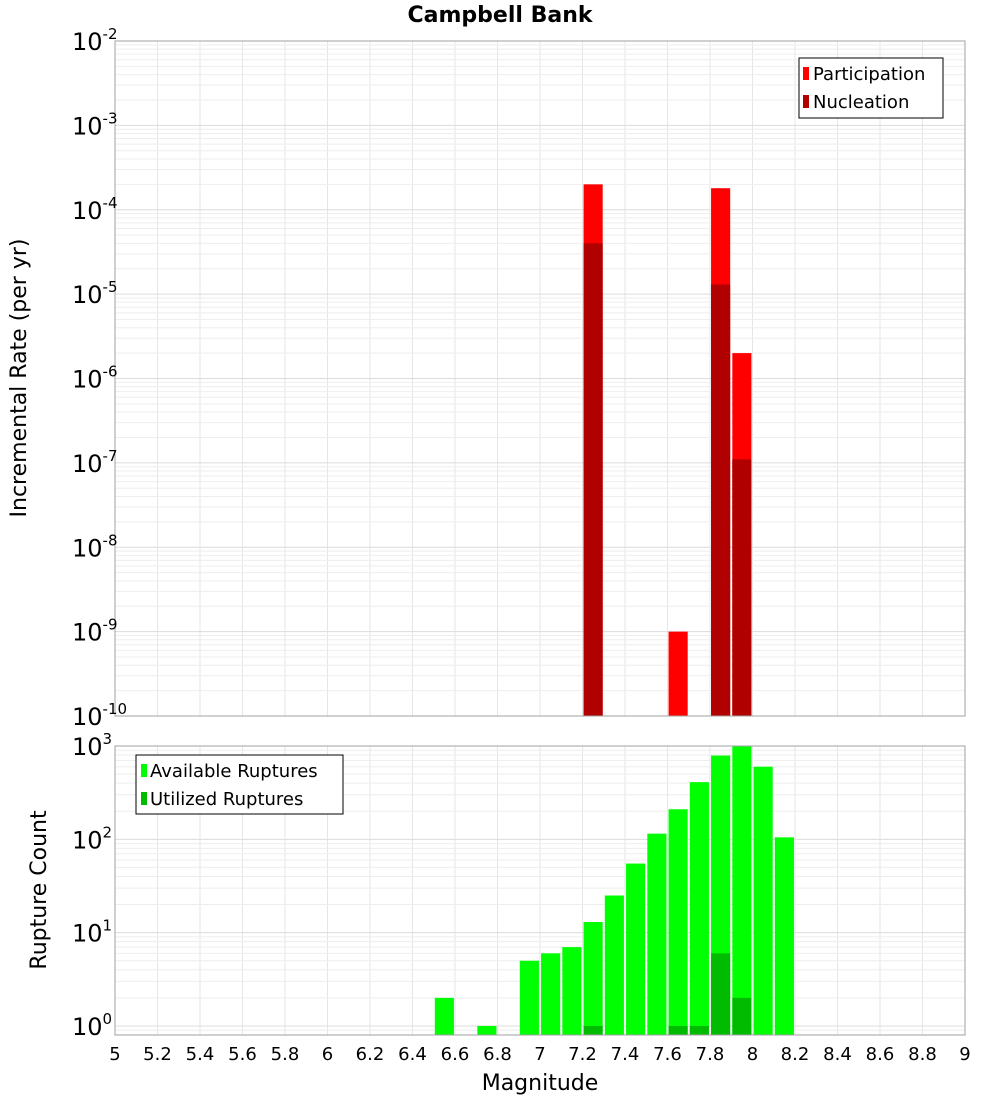 This screenshot has height=1100, width=1000. I want to click on x-tick-label: 5.4, so click(200, 1054).